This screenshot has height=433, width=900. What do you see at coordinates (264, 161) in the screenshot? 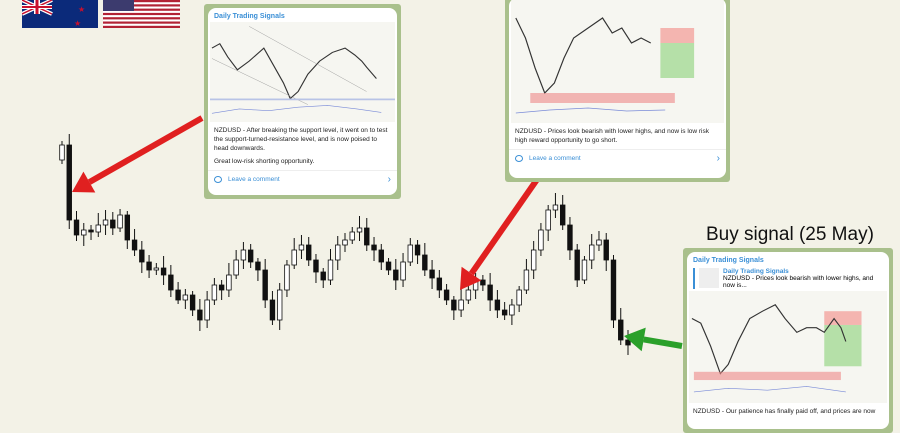
I see `card-message-2: Great low-risk shorting opportunity.` at bounding box center [264, 161].